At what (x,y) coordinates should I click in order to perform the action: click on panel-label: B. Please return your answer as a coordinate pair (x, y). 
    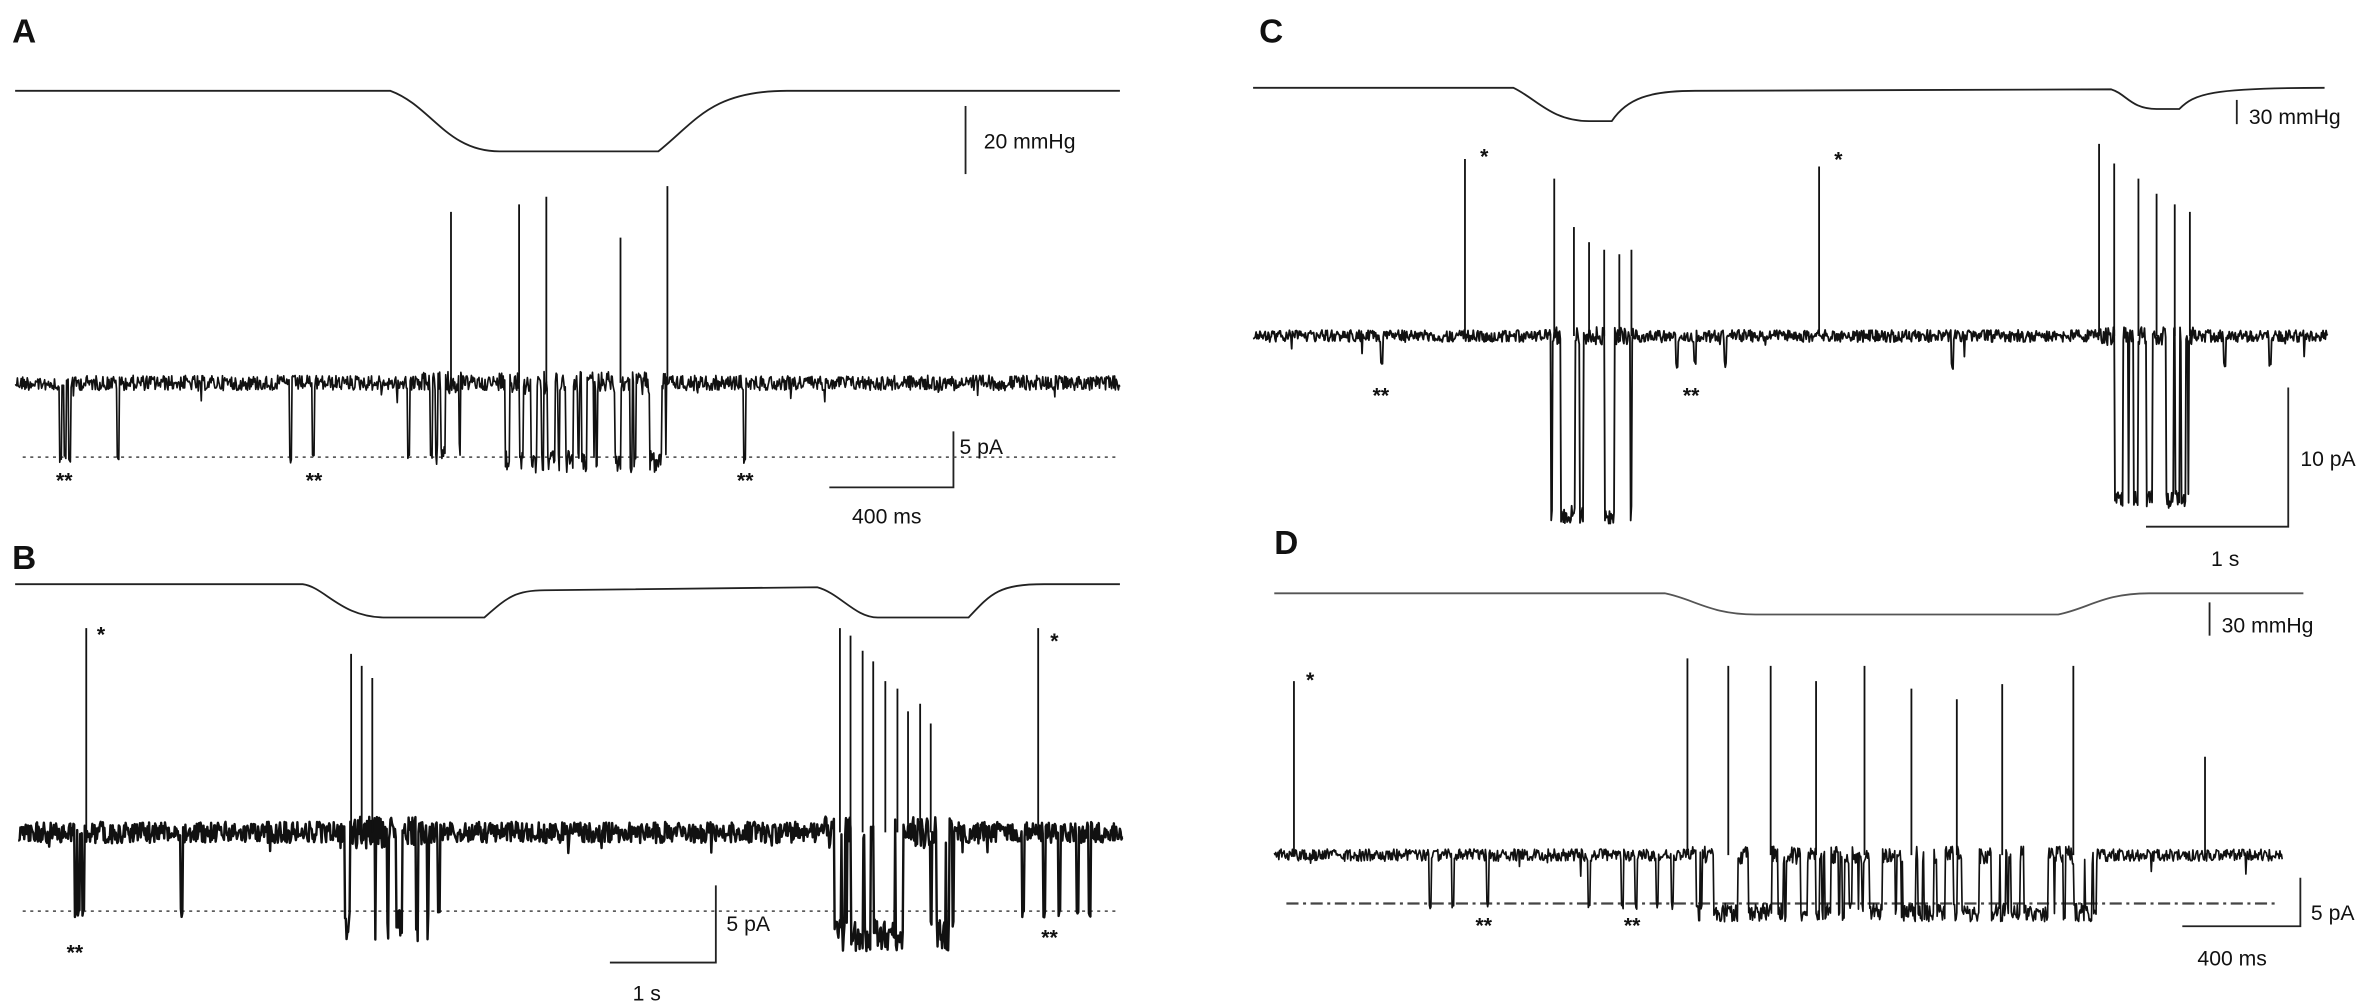
    Looking at the image, I should click on (24, 558).